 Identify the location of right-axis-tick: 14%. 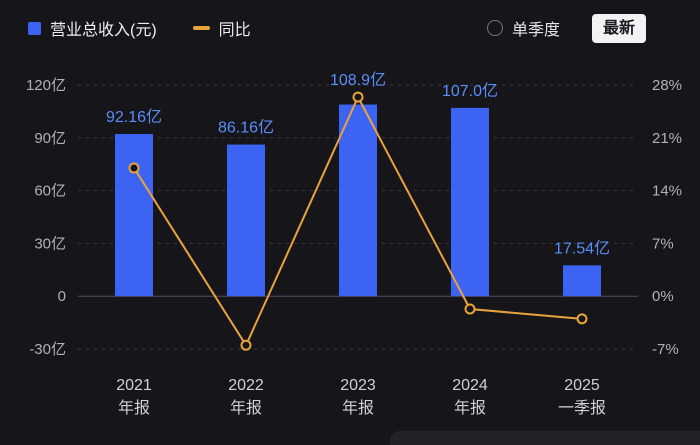
(667, 191).